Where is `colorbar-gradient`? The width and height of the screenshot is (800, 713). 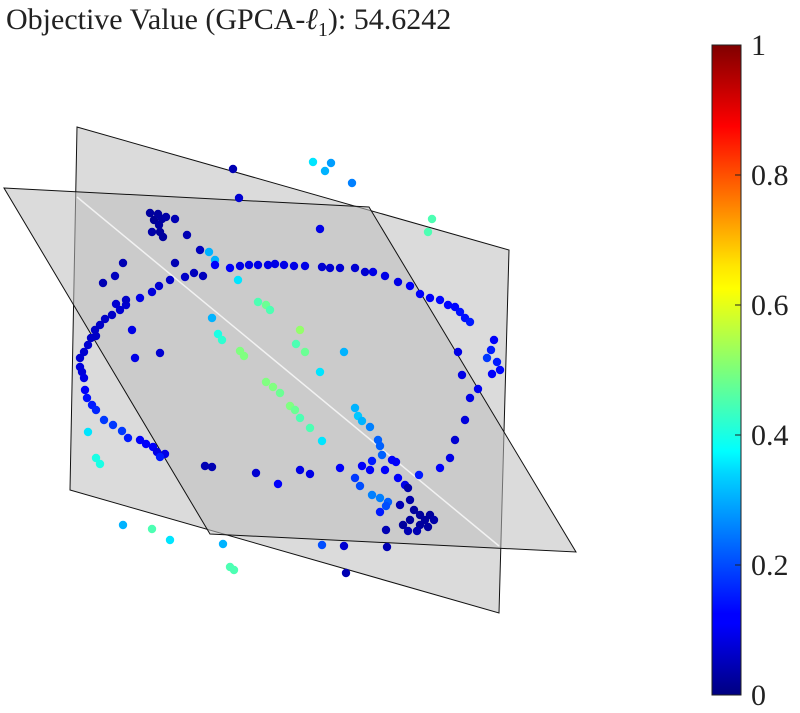
colorbar-gradient is located at coordinates (726, 370).